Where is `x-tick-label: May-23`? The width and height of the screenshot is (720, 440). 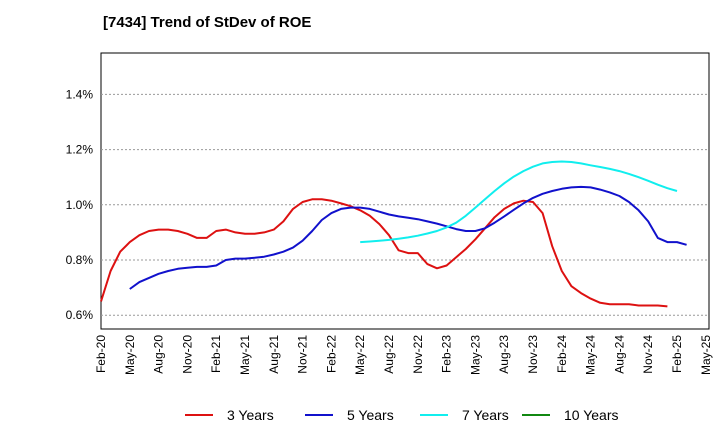 x-tick-label: May-23 is located at coordinates (475, 355).